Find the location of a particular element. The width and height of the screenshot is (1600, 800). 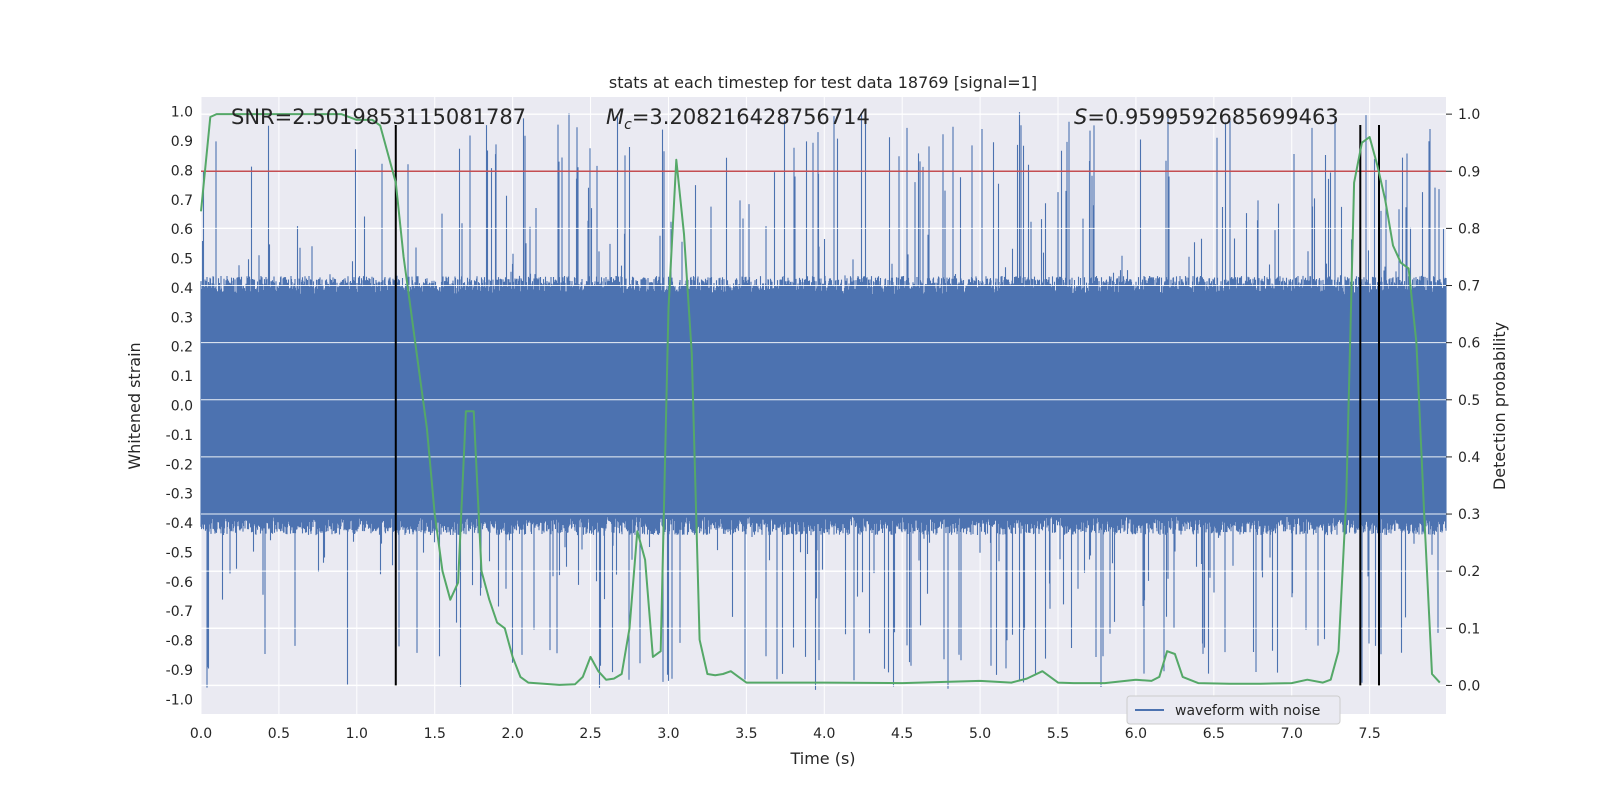

chirp-mass-value: =3.208216428756714 is located at coordinates (751, 117).